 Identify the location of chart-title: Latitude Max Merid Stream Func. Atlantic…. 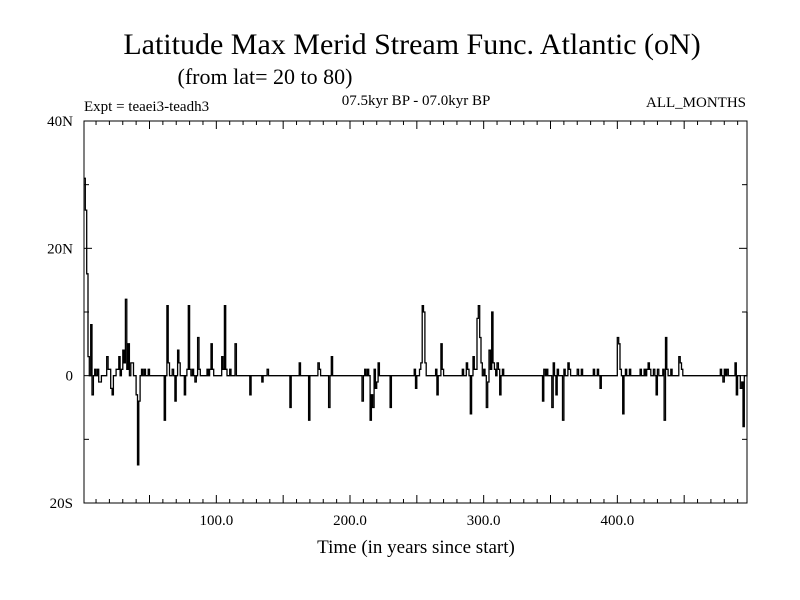
(411, 44).